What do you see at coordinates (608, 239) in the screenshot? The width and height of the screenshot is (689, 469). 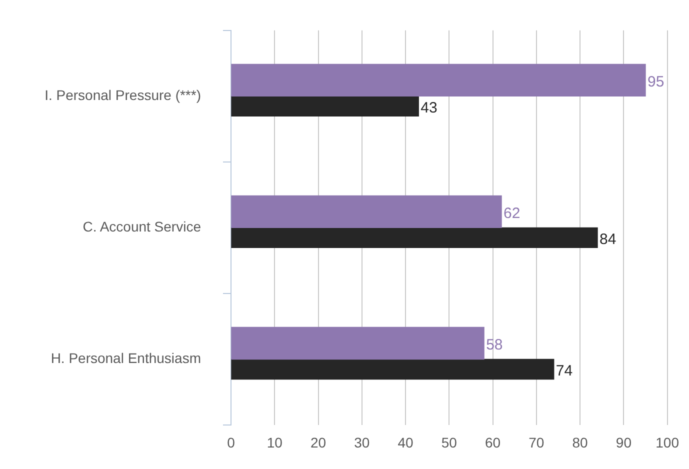 I see `data-label: 84` at bounding box center [608, 239].